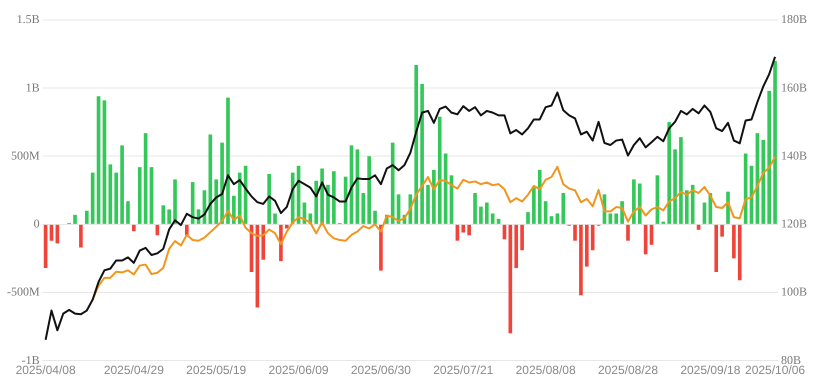 Image resolution: width=818 pixels, height=385 pixels. What do you see at coordinates (794, 19) in the screenshot?
I see `y2-tick-label: 180B` at bounding box center [794, 19].